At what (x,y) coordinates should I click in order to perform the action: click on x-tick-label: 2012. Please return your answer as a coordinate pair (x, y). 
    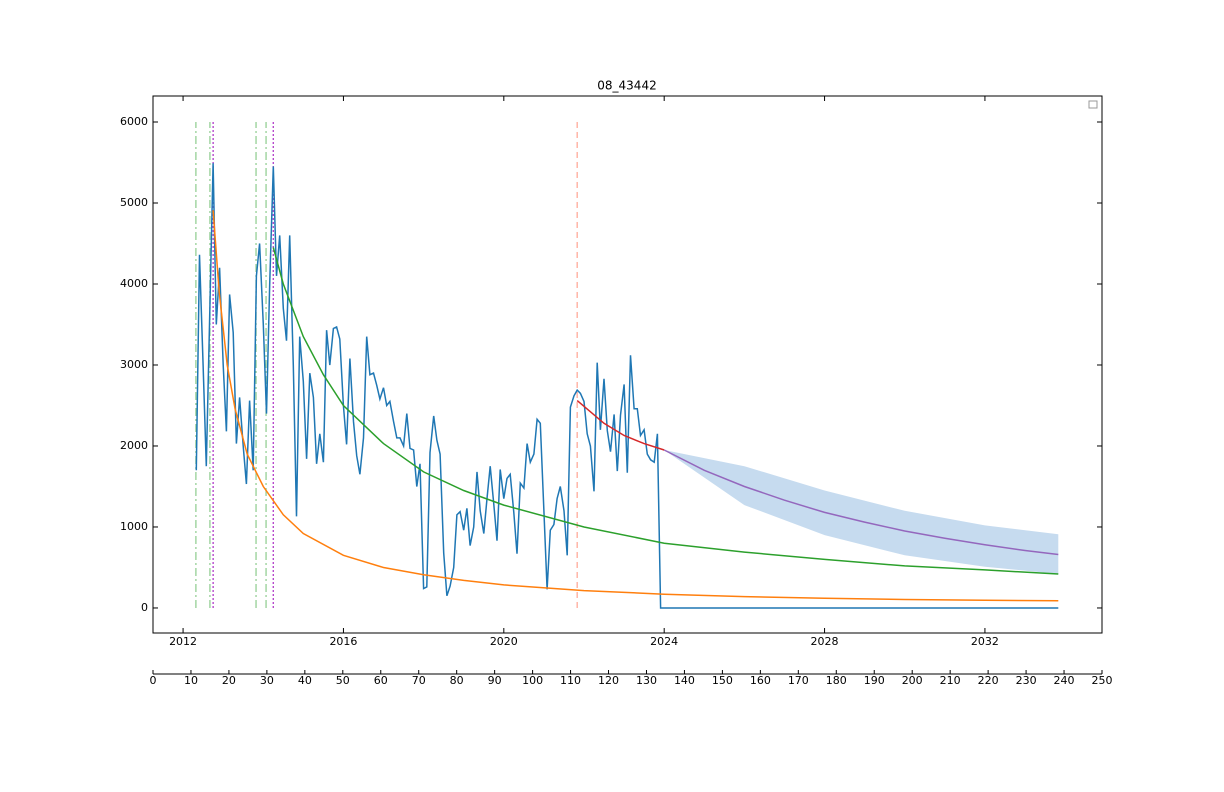
    Looking at the image, I should click on (183, 641).